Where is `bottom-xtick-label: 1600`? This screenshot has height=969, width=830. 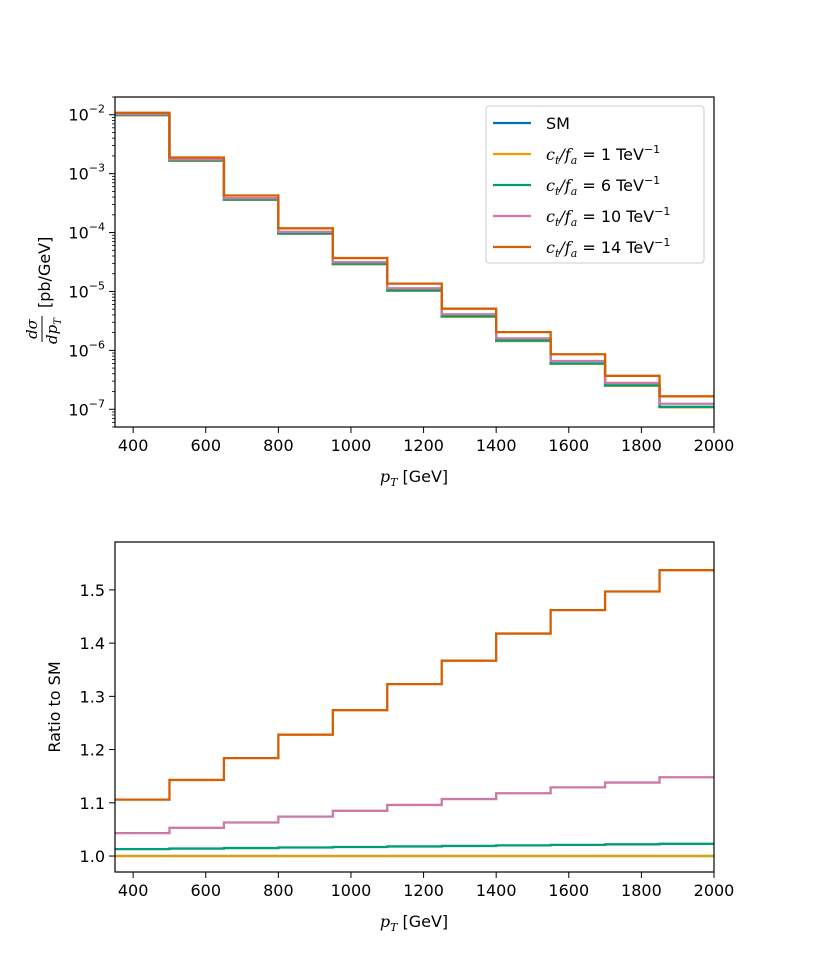 bottom-xtick-label: 1600 is located at coordinates (568, 890).